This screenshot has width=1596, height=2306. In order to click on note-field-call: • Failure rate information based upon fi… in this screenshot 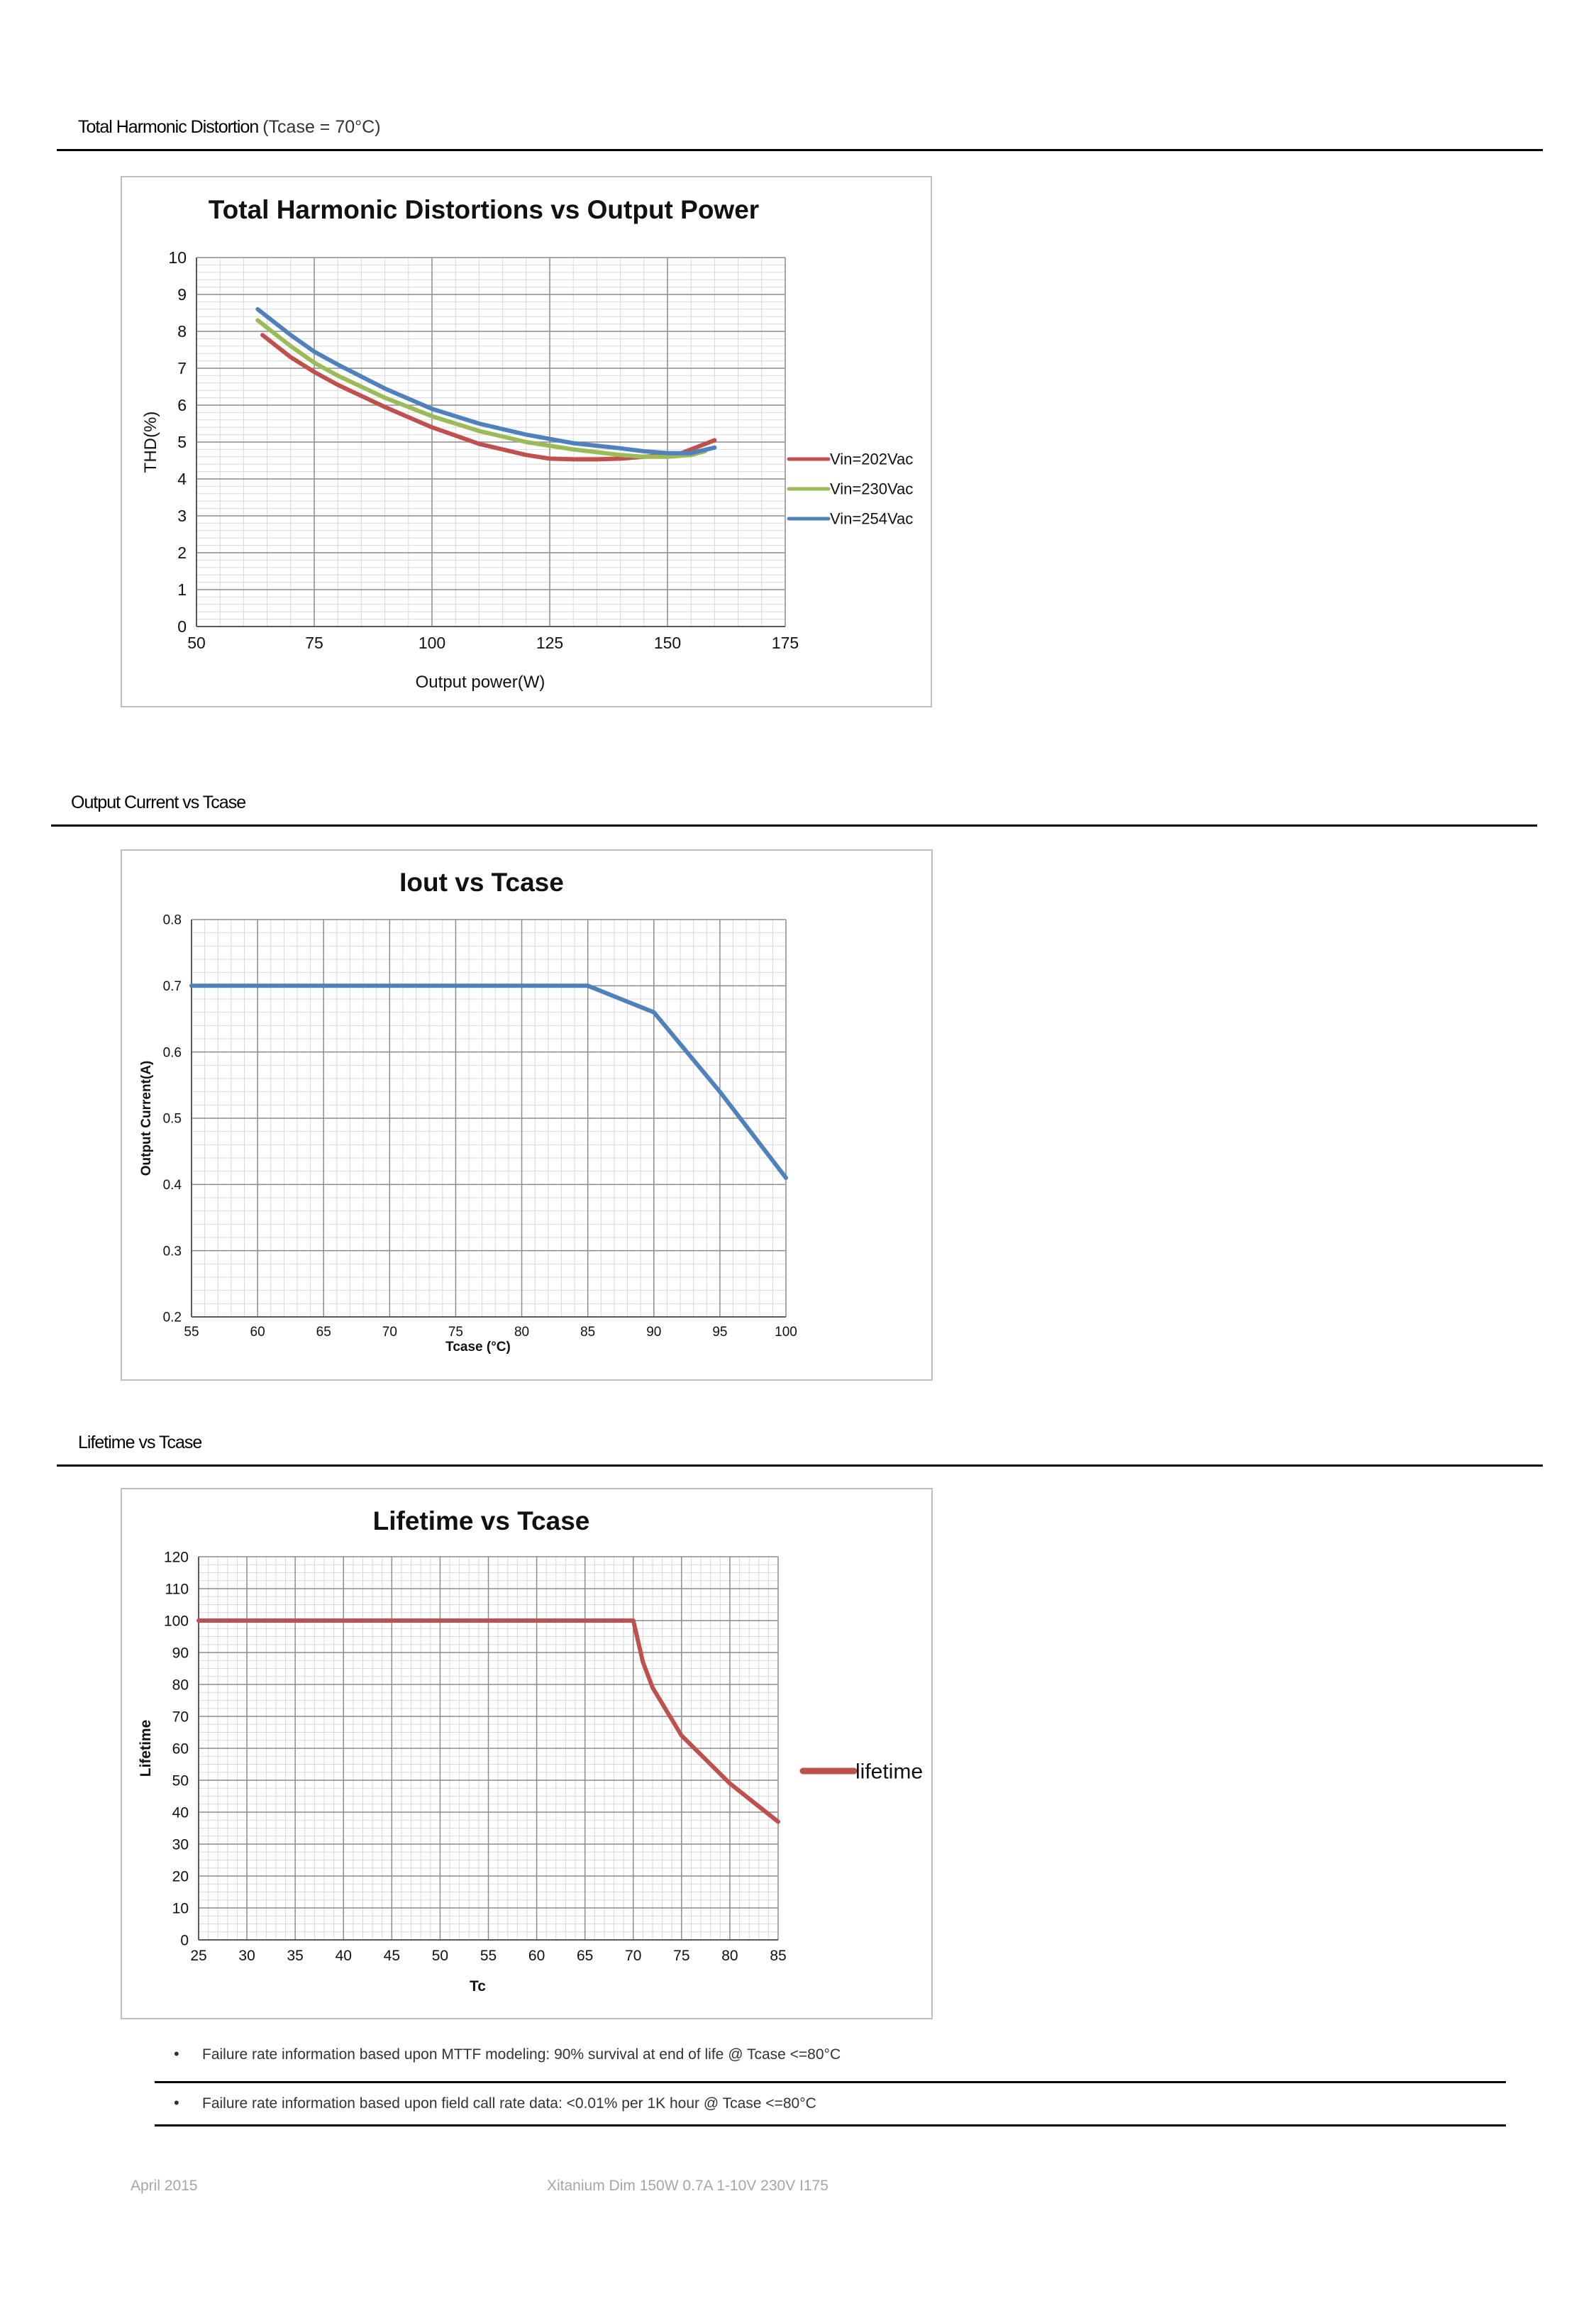, I will do `click(841, 2105)`.